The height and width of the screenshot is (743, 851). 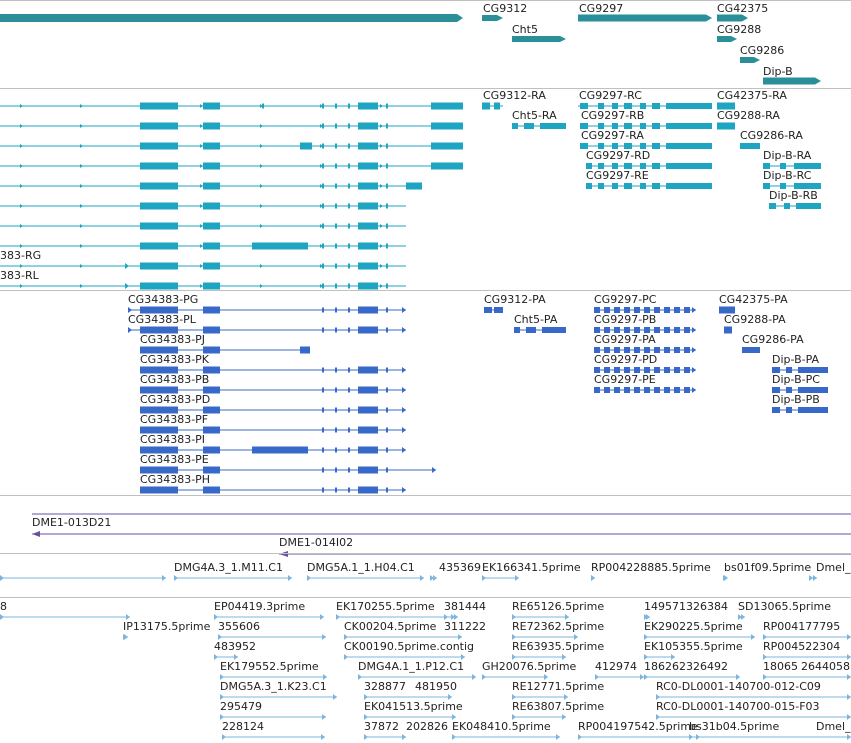 I want to click on est-label: 228124, so click(x=243, y=726).